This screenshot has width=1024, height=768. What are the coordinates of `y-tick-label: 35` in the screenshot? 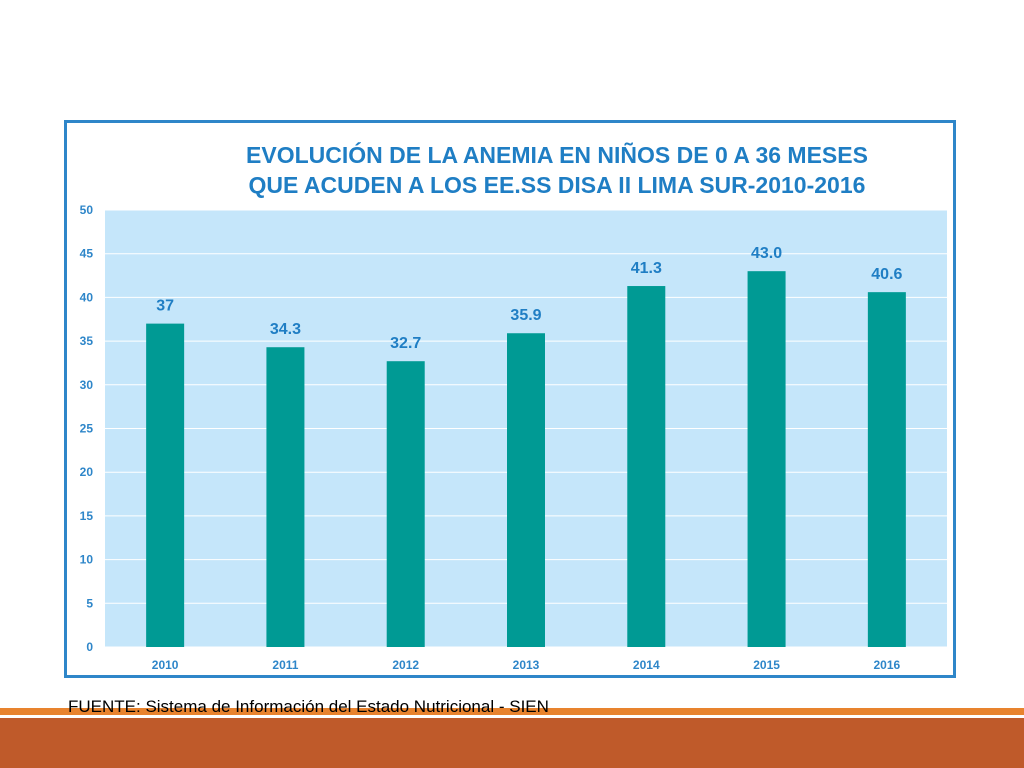 It's located at (87, 341).